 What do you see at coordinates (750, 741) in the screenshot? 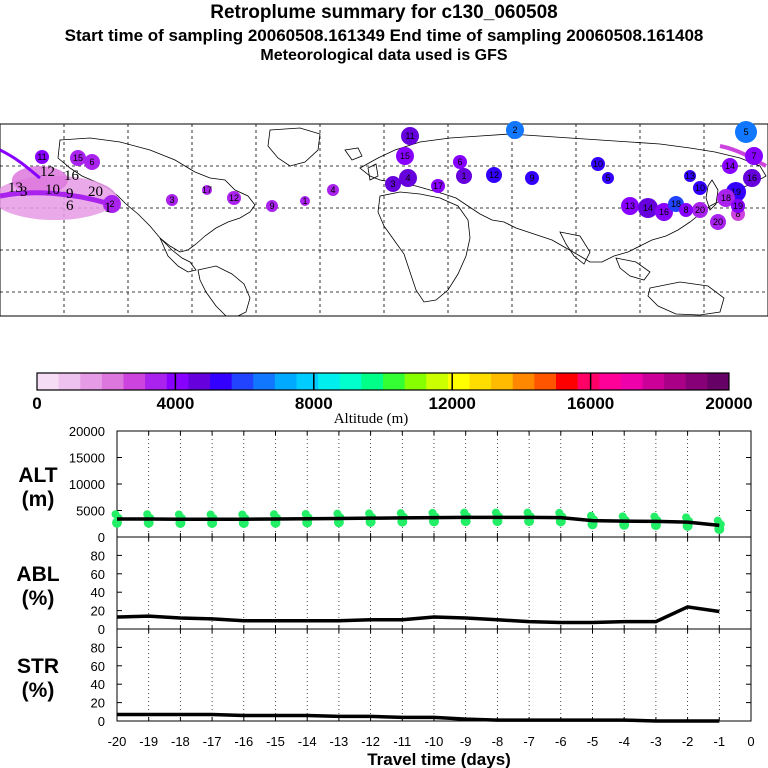
I see `x-tick-label: 0` at bounding box center [750, 741].